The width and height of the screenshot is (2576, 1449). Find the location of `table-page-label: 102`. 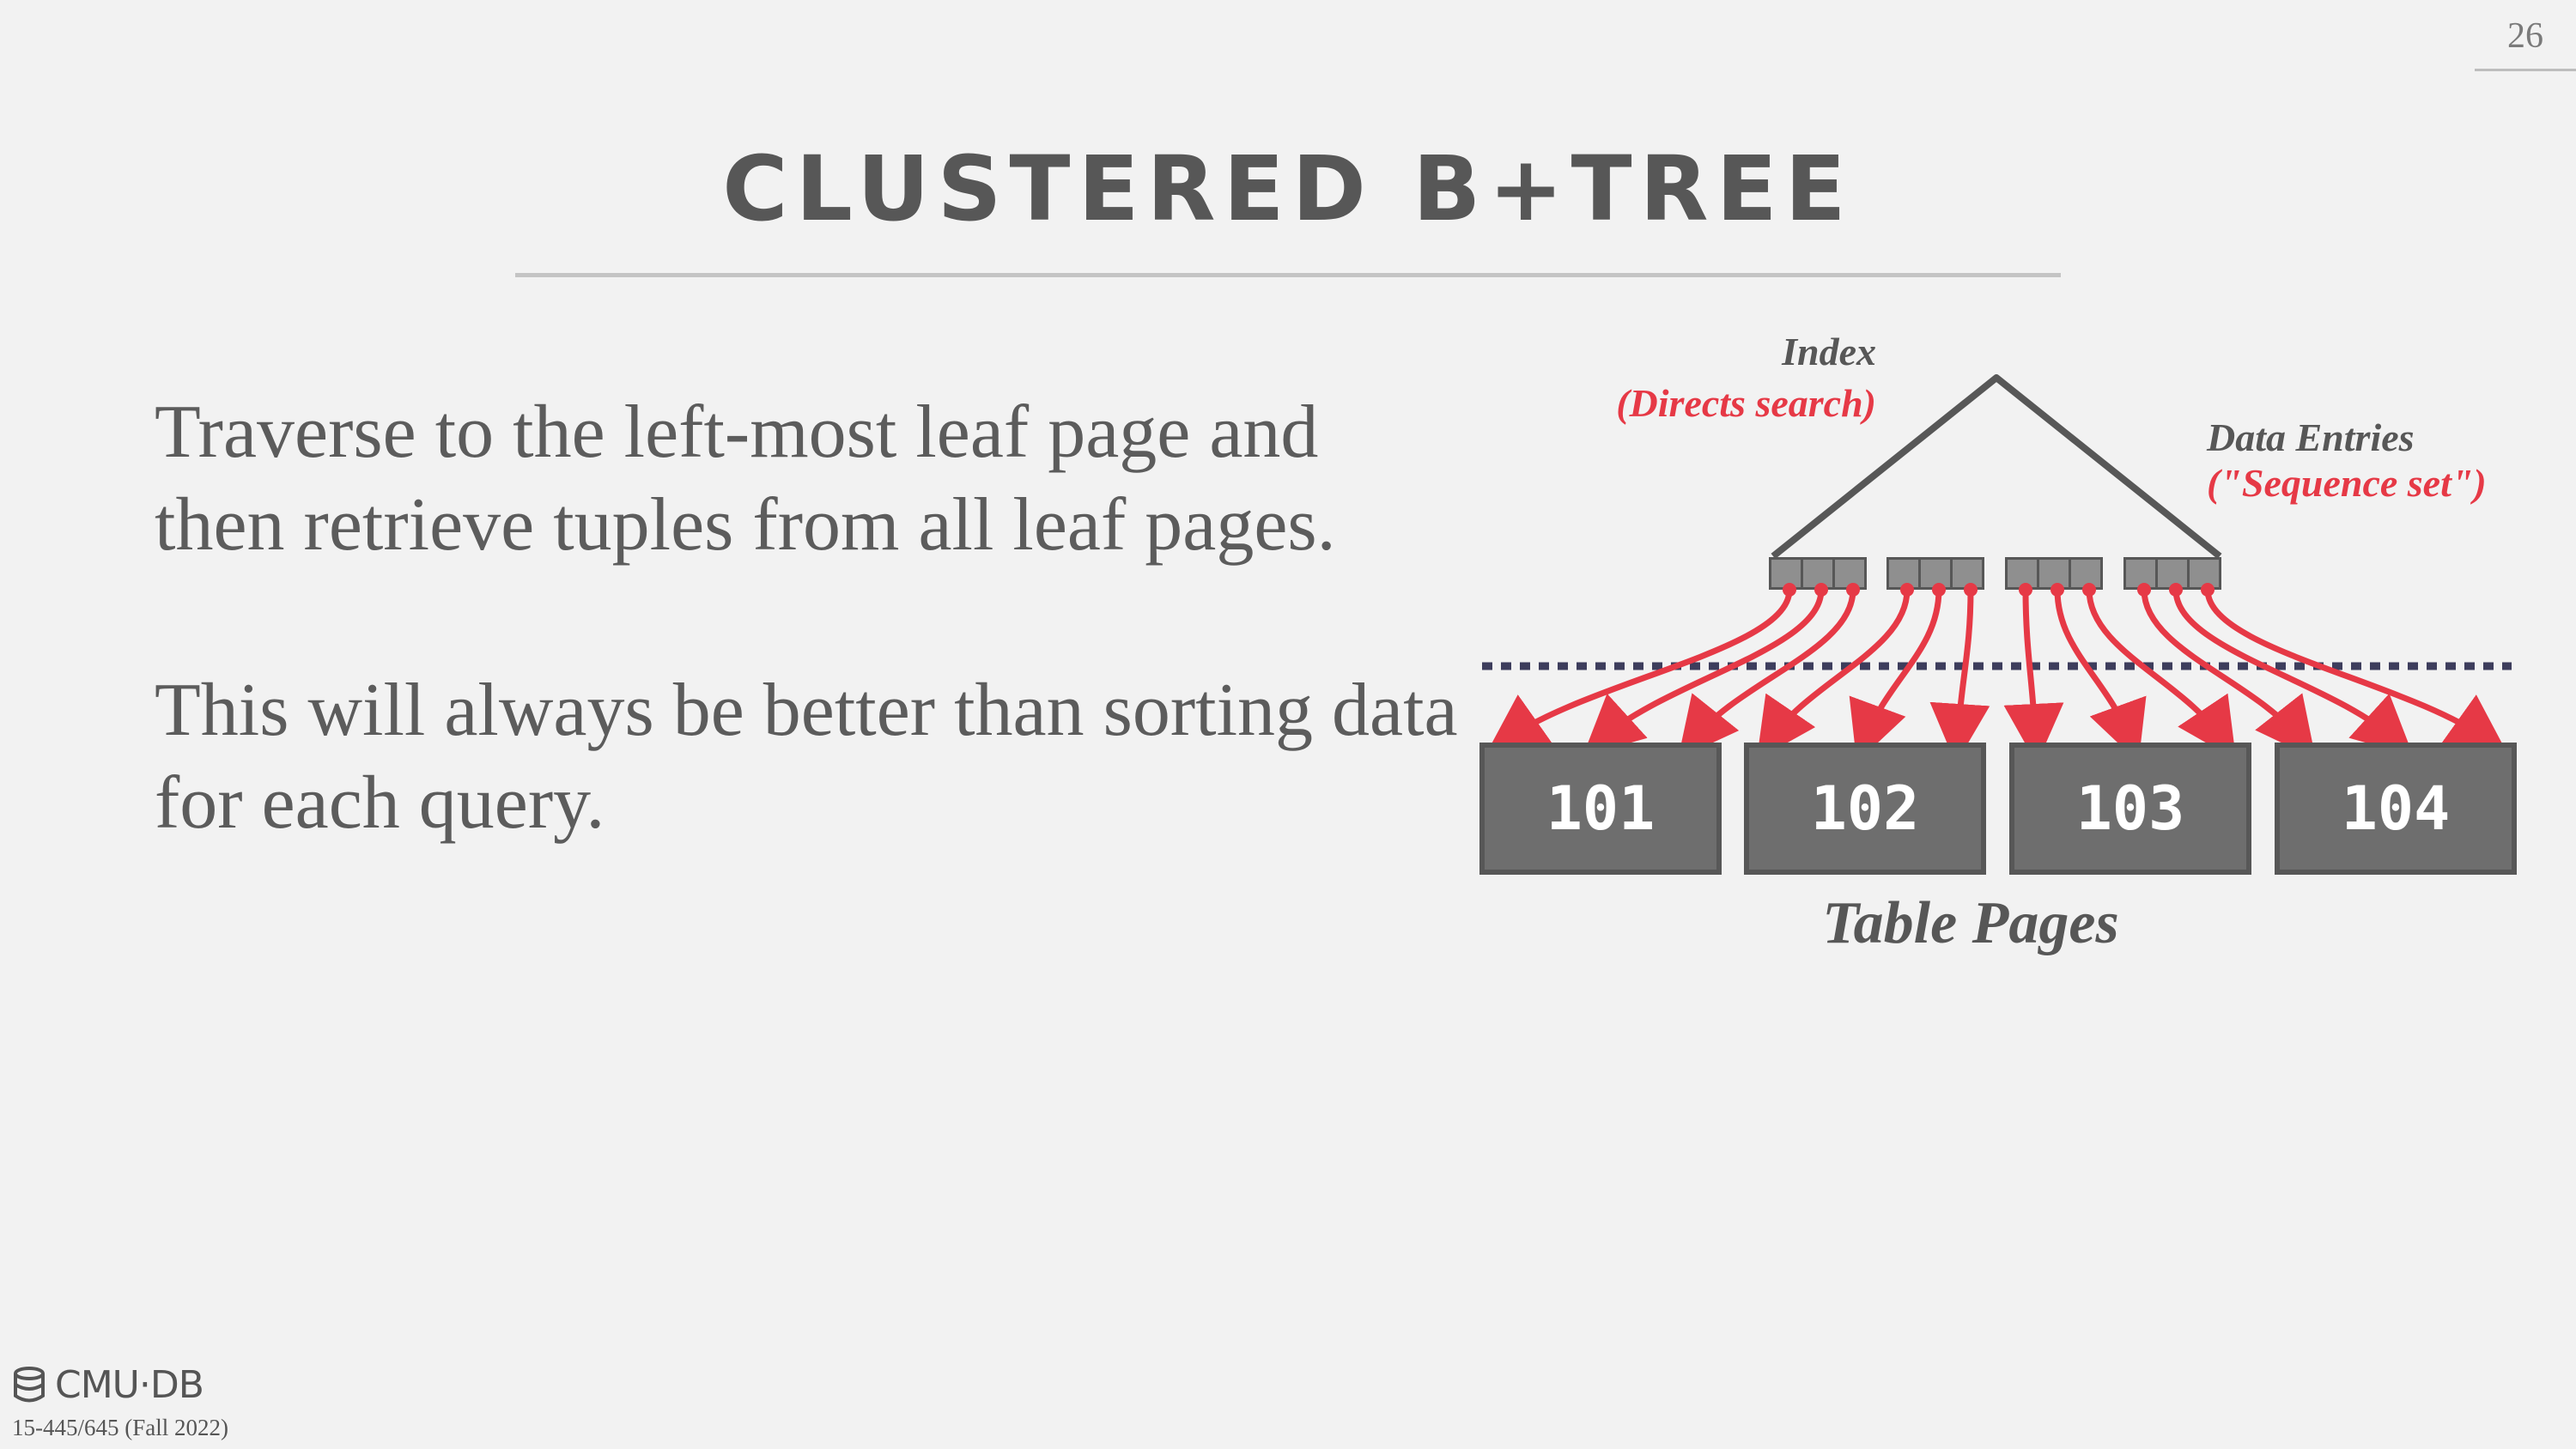

table-page-label: 102 is located at coordinates (1865, 808).